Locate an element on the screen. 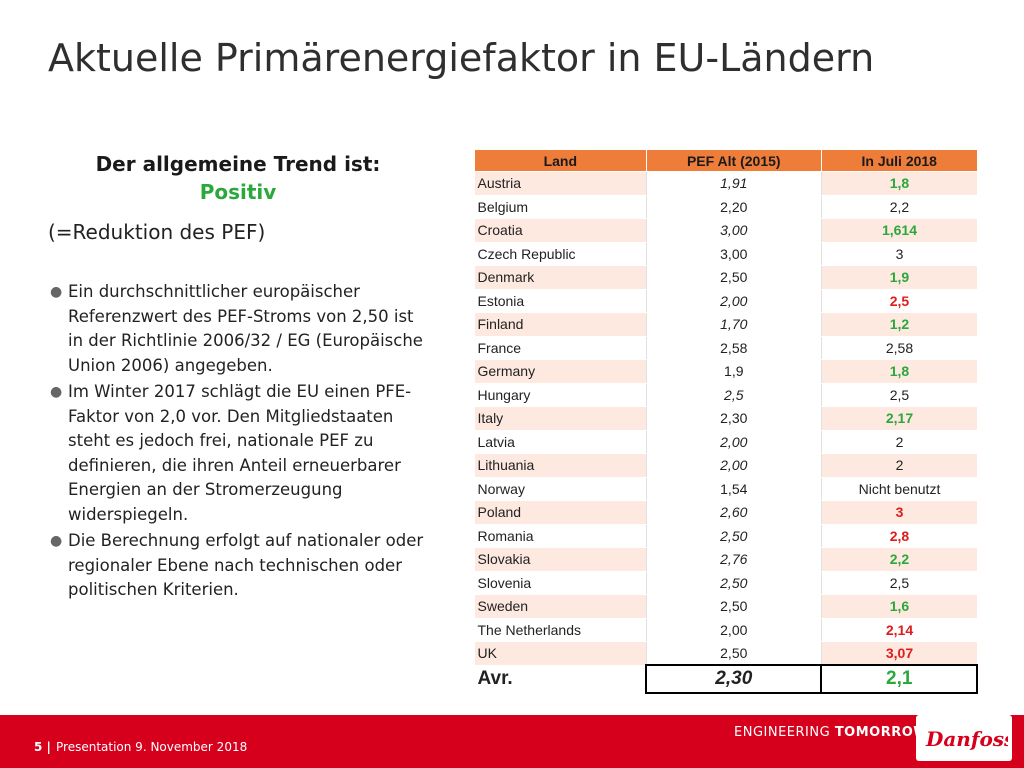  table-row: The Netherlands 2,00 2,14 is located at coordinates (725, 630).